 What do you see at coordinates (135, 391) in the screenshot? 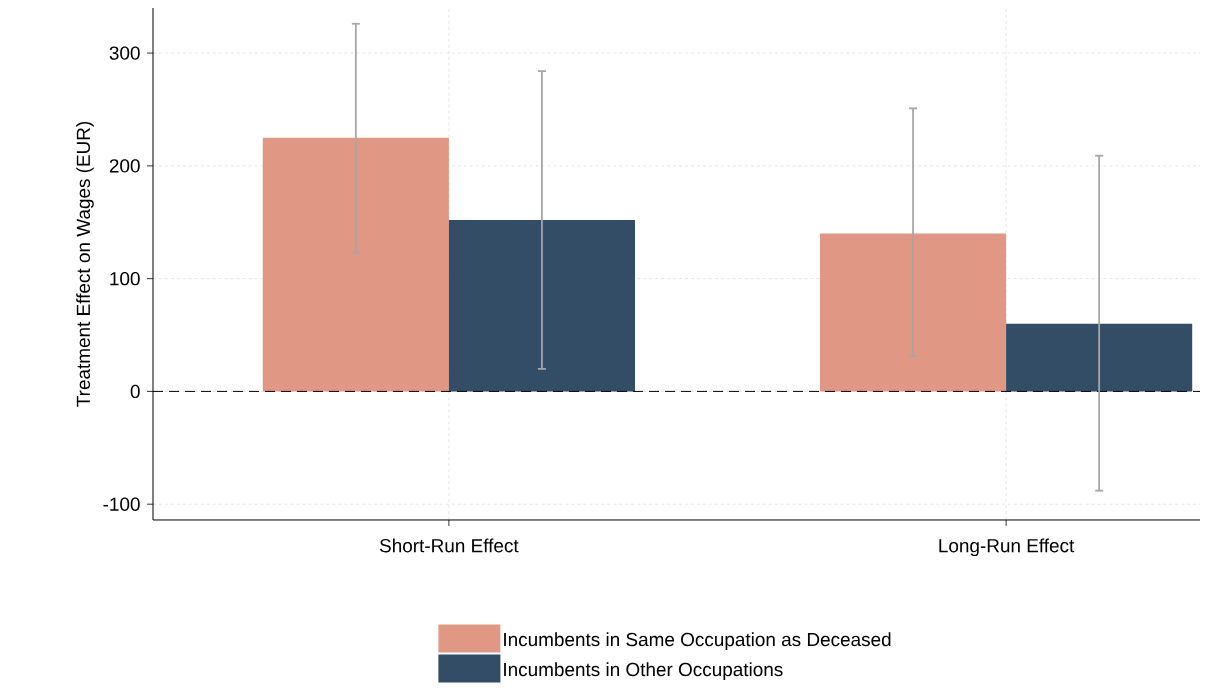
I see `y-tick-label: 0` at bounding box center [135, 391].